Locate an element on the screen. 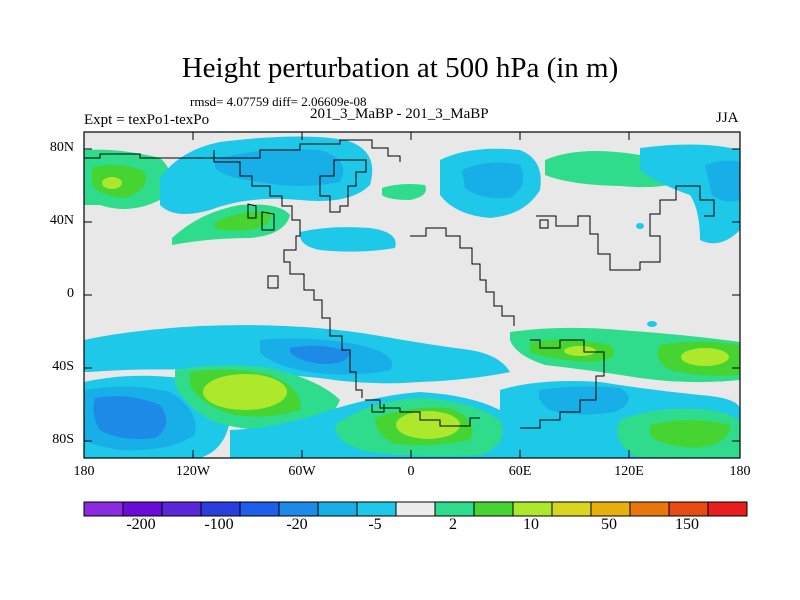 The height and width of the screenshot is (600, 800). x-label-60w: 60W is located at coordinates (302, 471).